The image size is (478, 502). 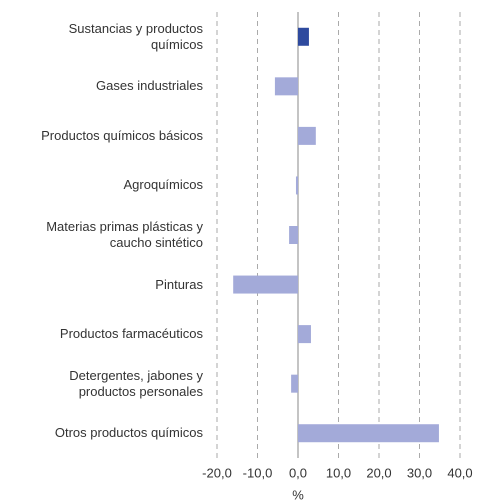 I want to click on category-label: Productos químicos básicos, so click(x=122, y=135).